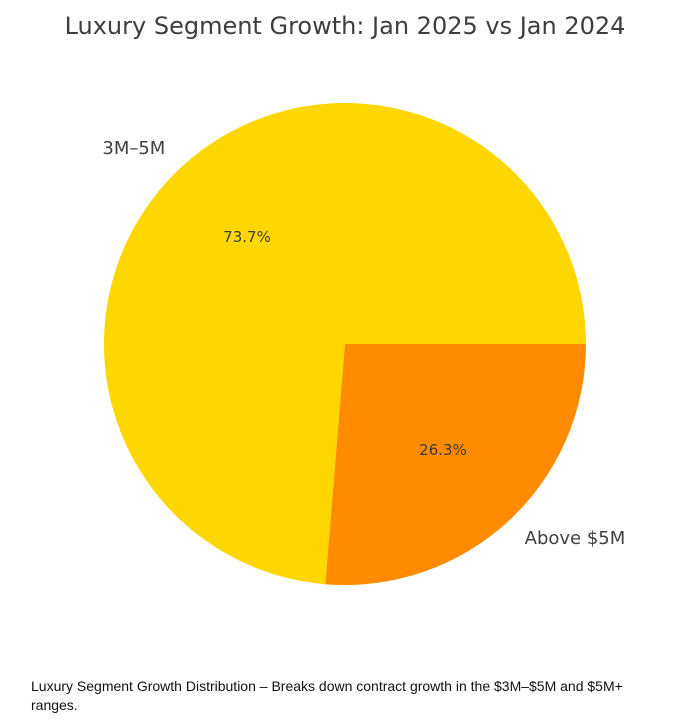 This screenshot has height=724, width=679. I want to click on pct-label-1: 26.3%, so click(443, 450).